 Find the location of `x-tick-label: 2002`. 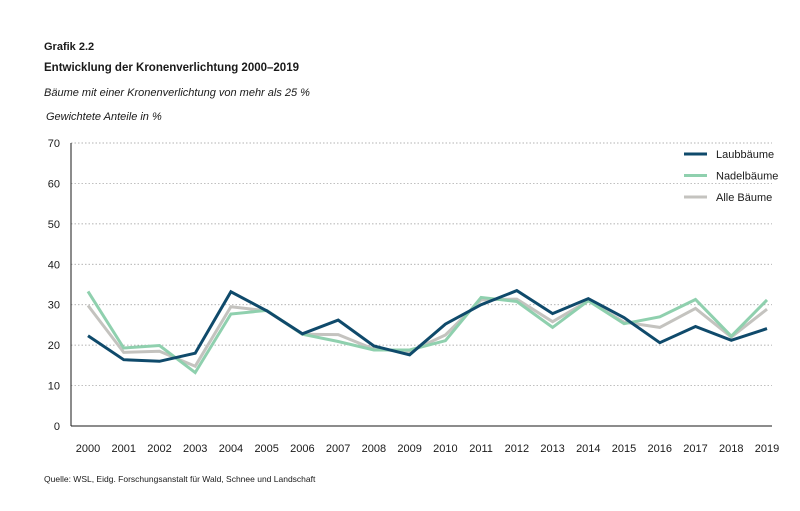

x-tick-label: 2002 is located at coordinates (159, 449).